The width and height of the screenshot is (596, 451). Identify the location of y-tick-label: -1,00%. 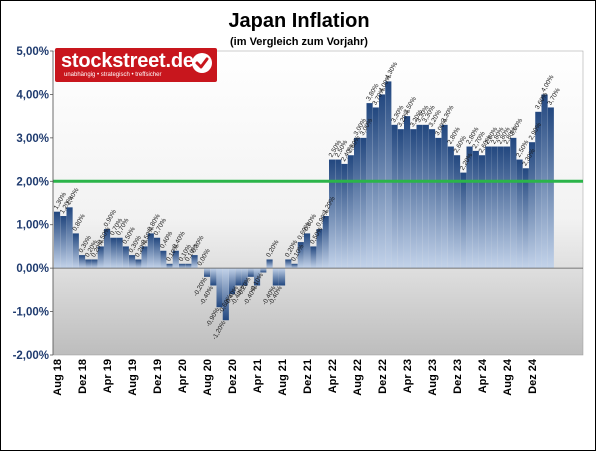
(31, 313).